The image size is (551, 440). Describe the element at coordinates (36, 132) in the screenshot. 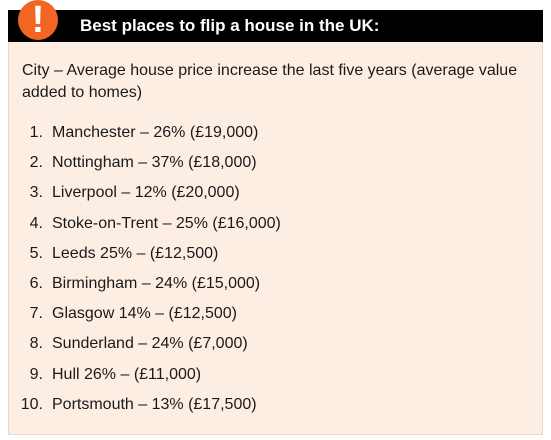

I see `item-number: 1.` at that location.